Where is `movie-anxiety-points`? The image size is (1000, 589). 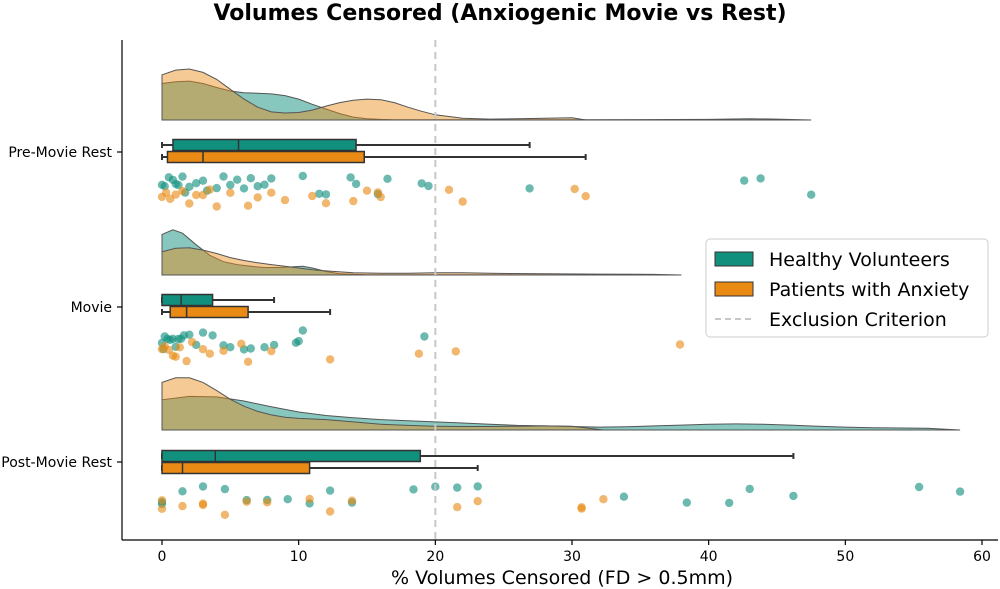
movie-anxiety-points is located at coordinates (421, 351).